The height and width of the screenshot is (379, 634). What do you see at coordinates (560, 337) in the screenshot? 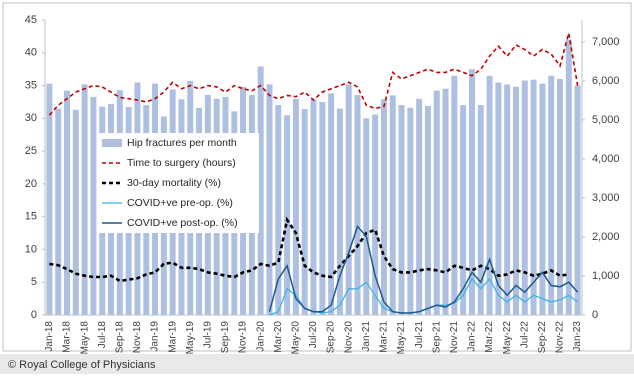
I see `x-tick-label: Nov-22` at bounding box center [560, 337].